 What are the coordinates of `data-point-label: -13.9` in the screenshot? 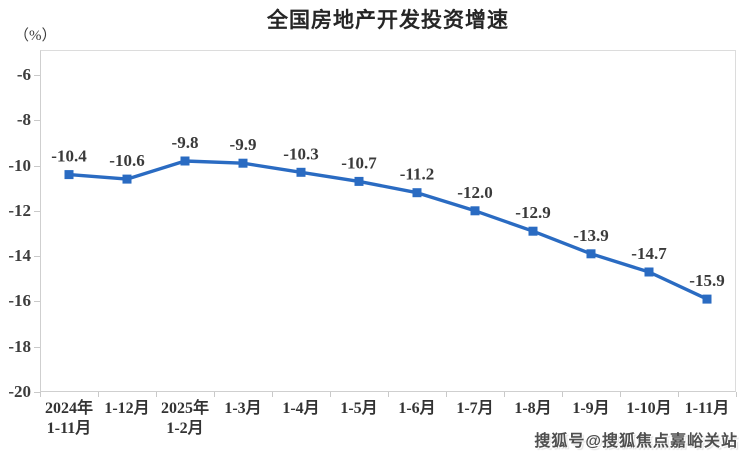 It's located at (590, 235).